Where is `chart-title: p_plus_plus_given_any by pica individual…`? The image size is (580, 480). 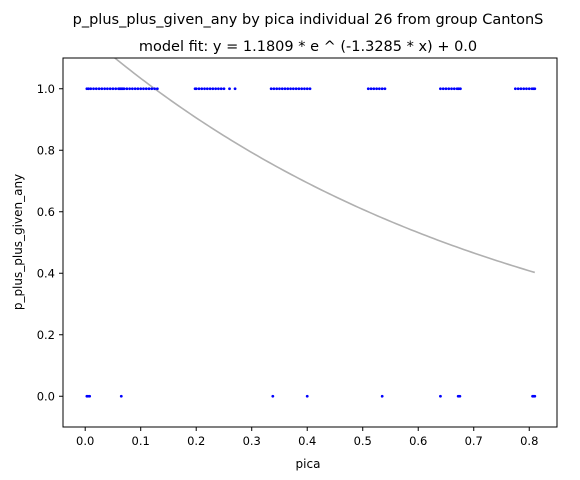 chart-title: p_plus_plus_given_any by pica individual… is located at coordinates (308, 20).